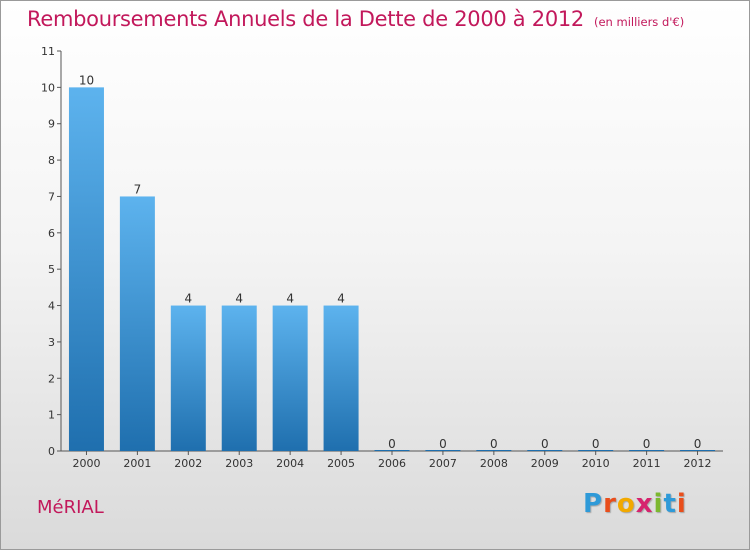 The width and height of the screenshot is (750, 550). I want to click on y-tick-label: 0, so click(51, 451).